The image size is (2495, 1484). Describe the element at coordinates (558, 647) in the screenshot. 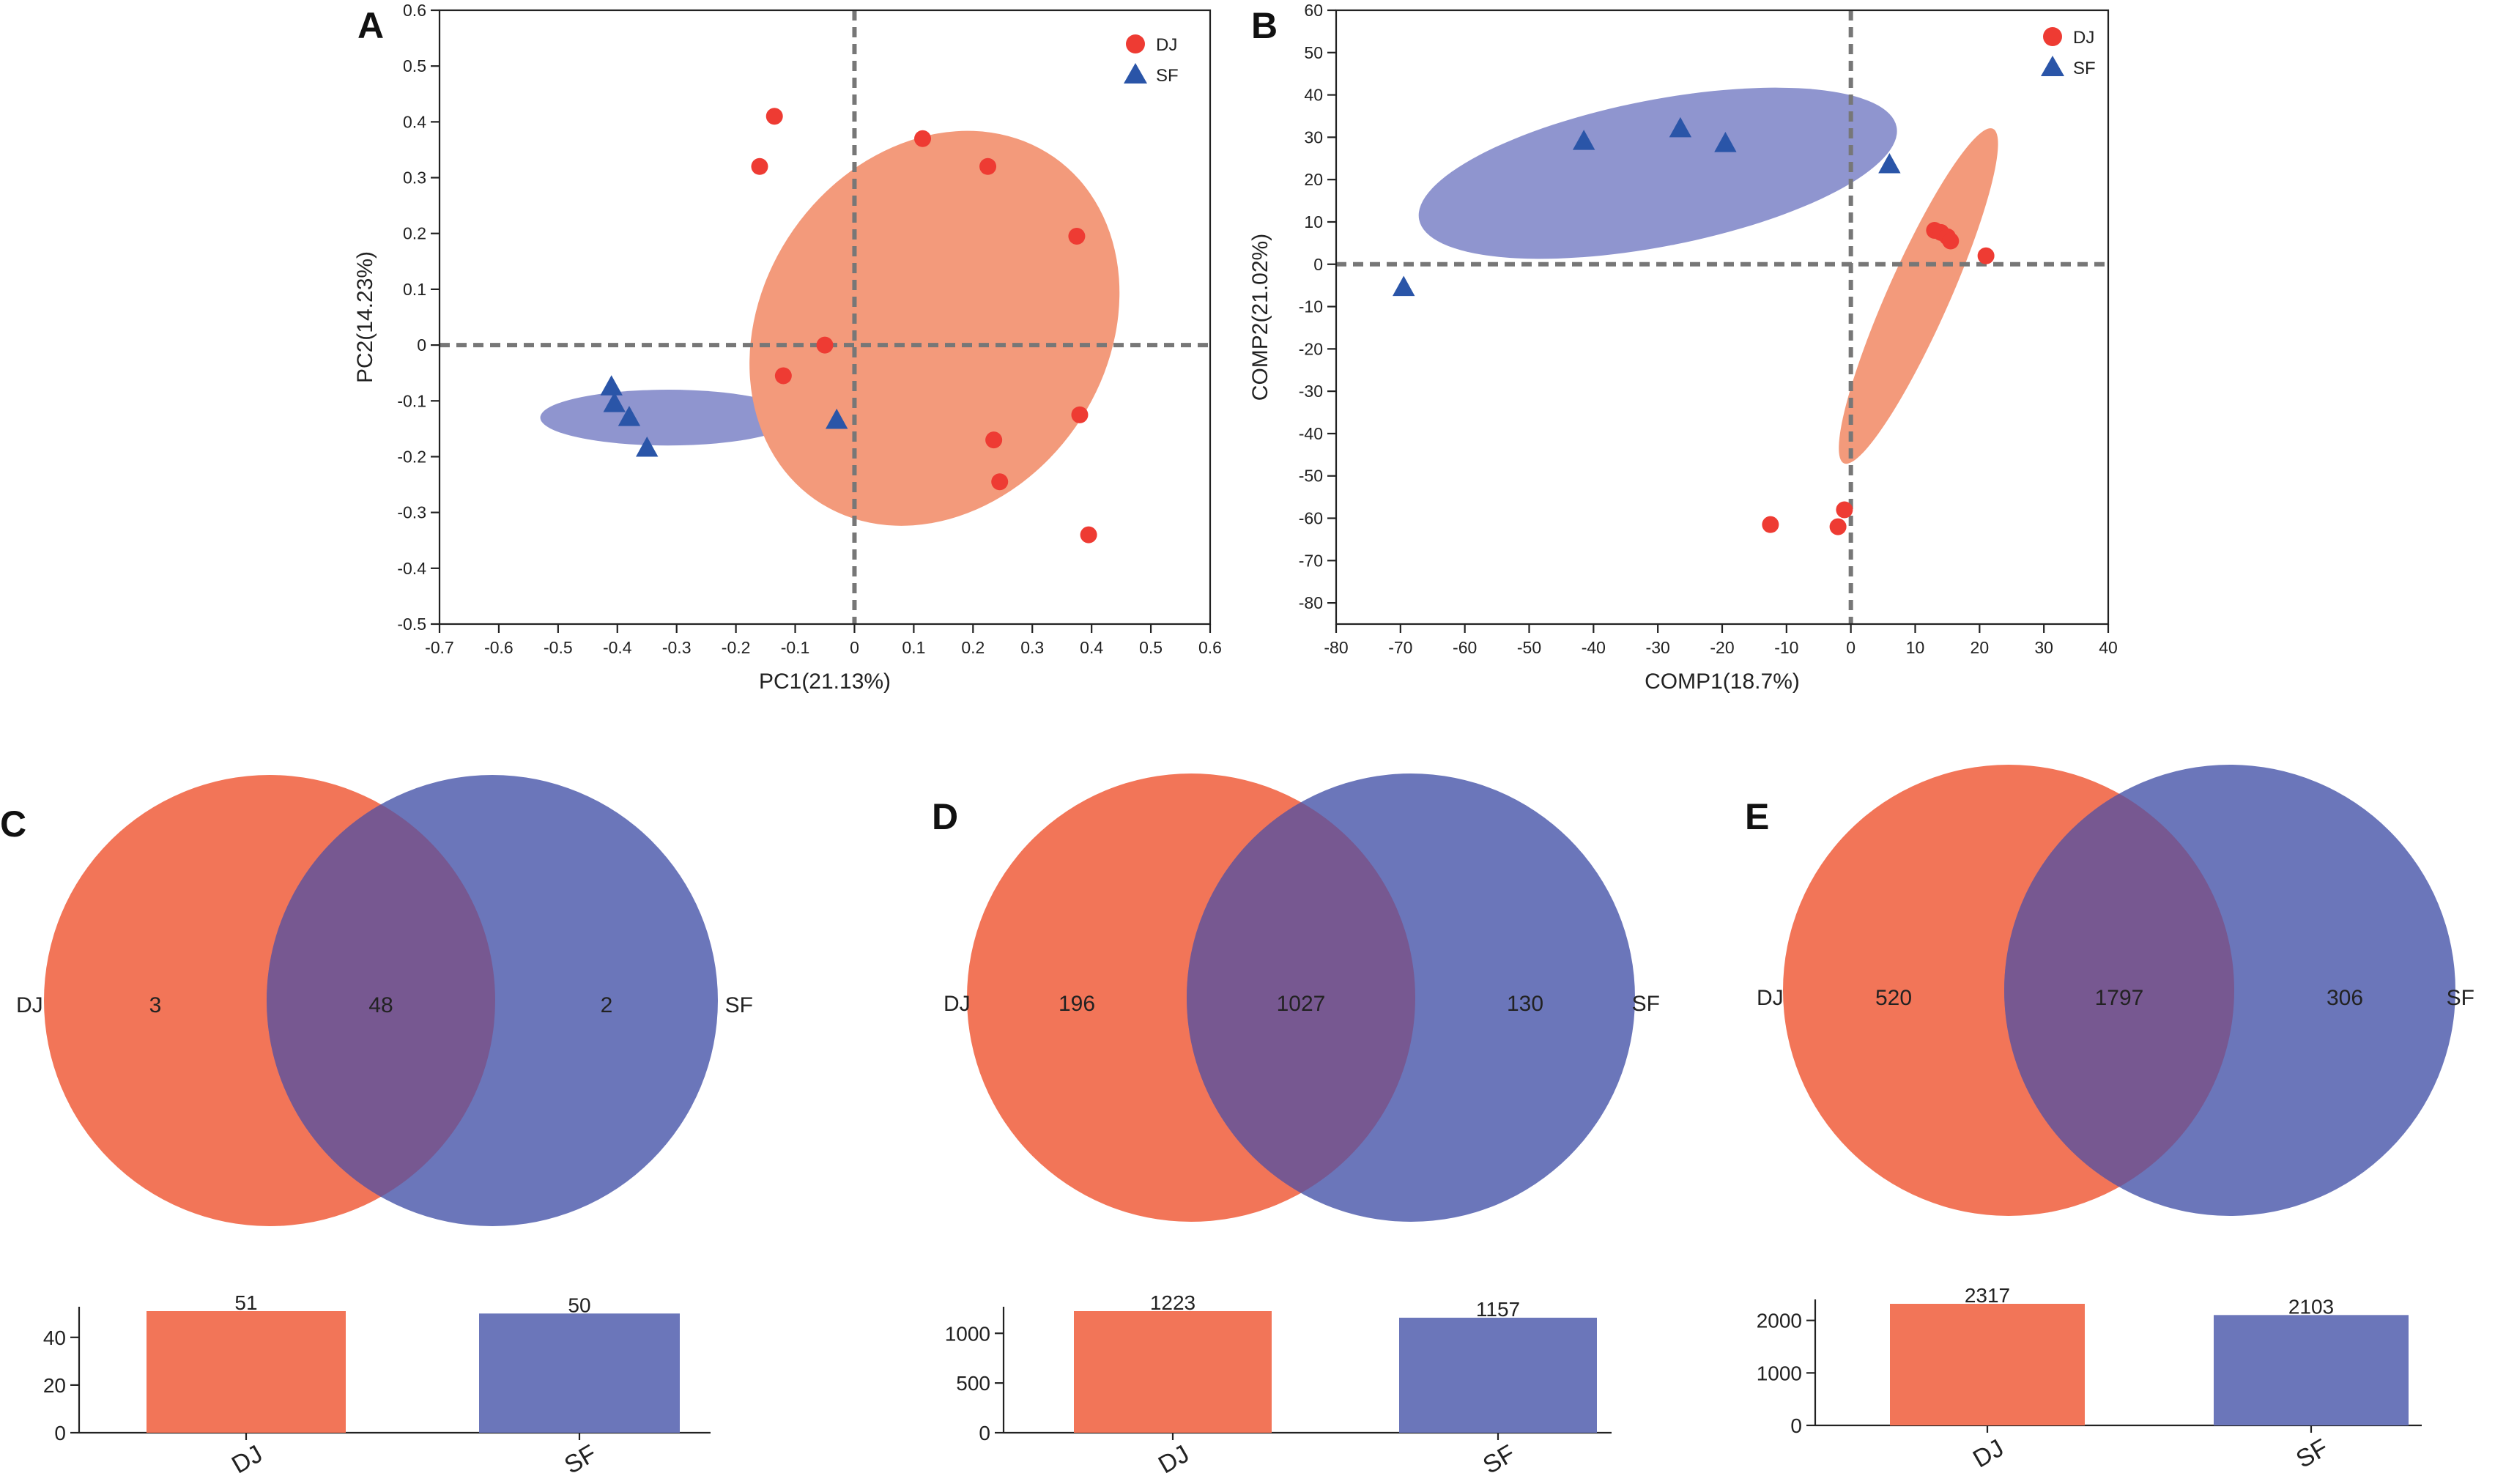

I see `x-tick-label: -0.5` at that location.